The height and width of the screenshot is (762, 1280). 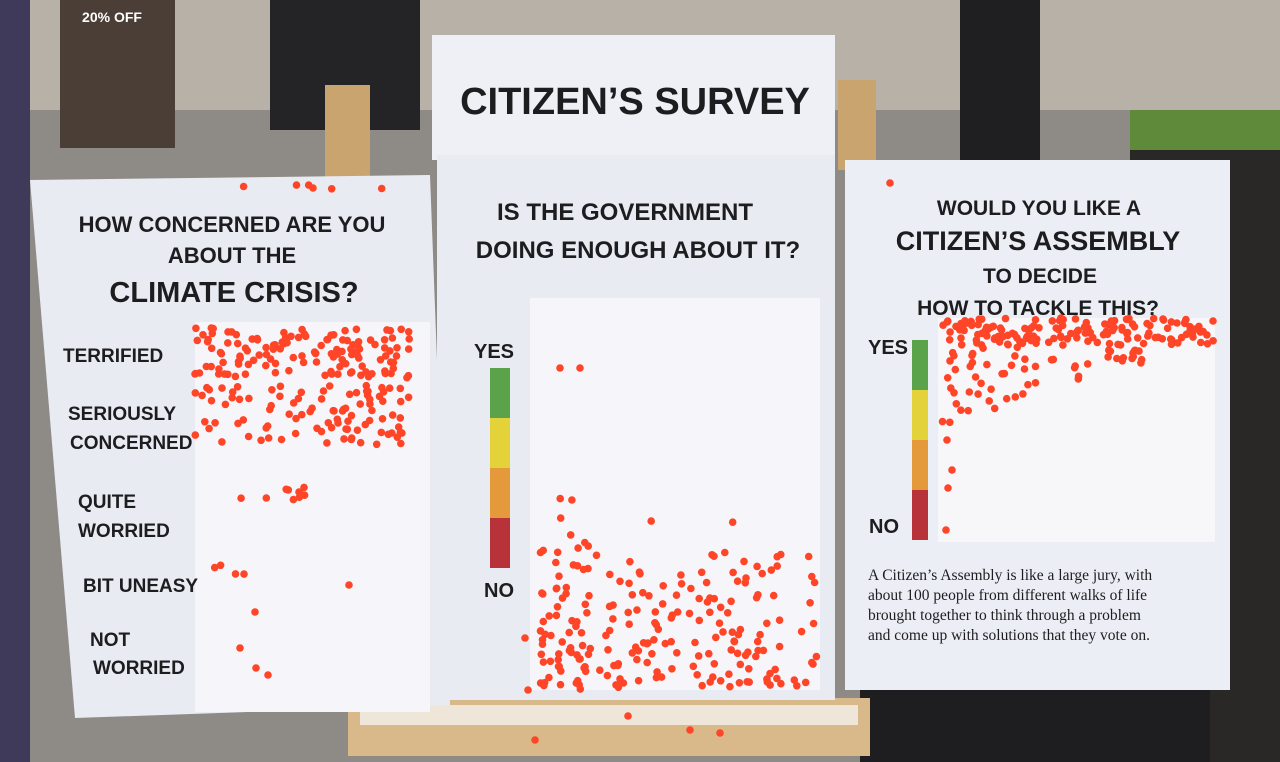 What do you see at coordinates (107, 502) in the screenshot?
I see `option: QUITE` at bounding box center [107, 502].